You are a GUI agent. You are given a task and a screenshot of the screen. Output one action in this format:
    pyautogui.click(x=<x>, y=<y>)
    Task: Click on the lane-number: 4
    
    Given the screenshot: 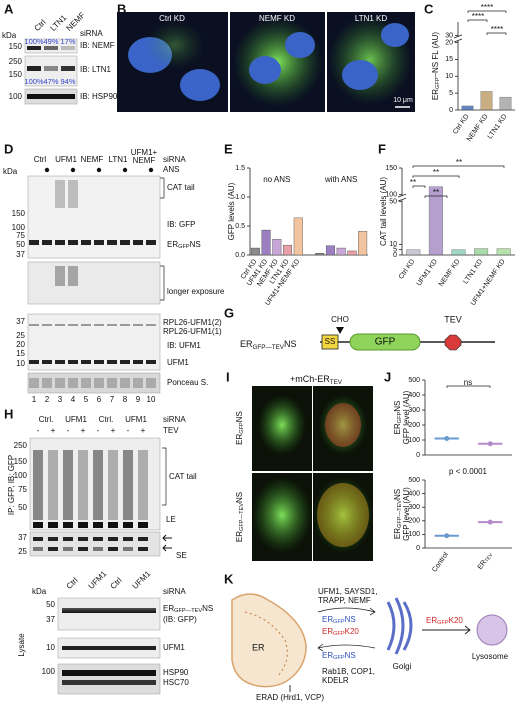 What is the action you would take?
    pyautogui.click(x=73, y=399)
    